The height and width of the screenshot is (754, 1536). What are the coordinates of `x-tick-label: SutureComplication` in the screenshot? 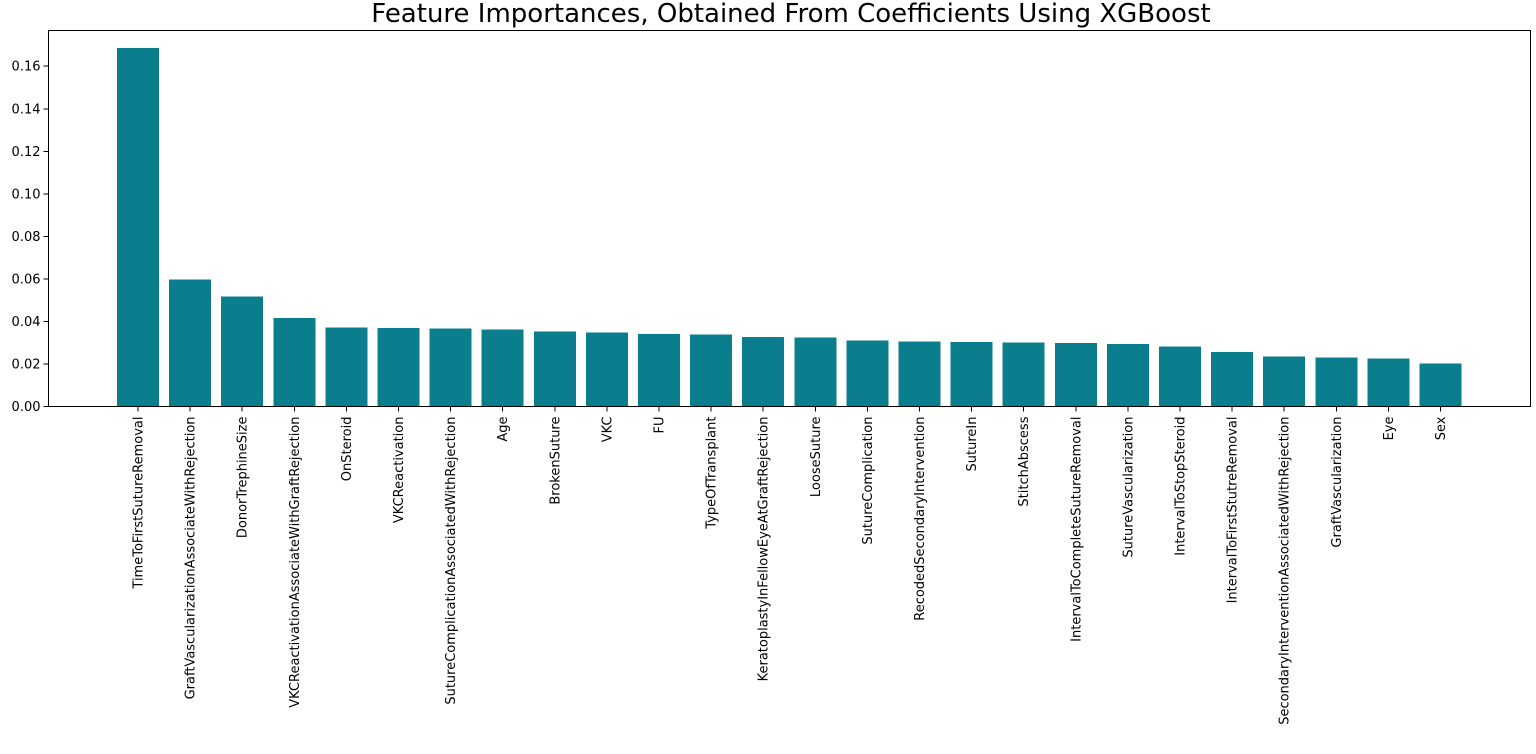 It's located at (868, 481).